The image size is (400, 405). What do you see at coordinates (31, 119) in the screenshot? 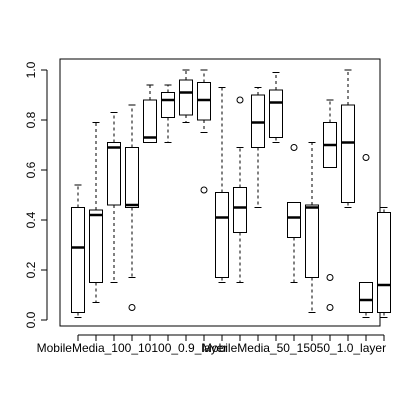
I see `y-tick-label: 0.8` at bounding box center [31, 119].